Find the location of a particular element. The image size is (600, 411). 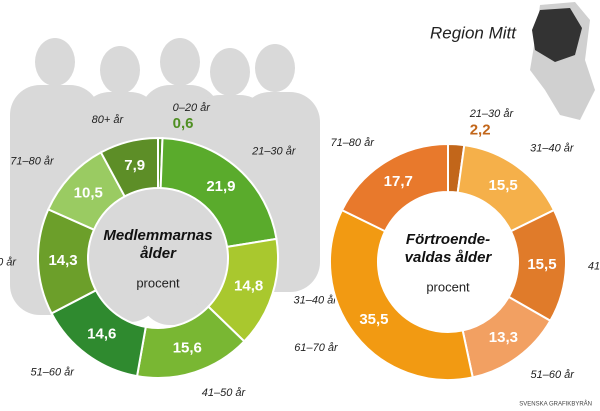

map is located at coordinates (562, 61).